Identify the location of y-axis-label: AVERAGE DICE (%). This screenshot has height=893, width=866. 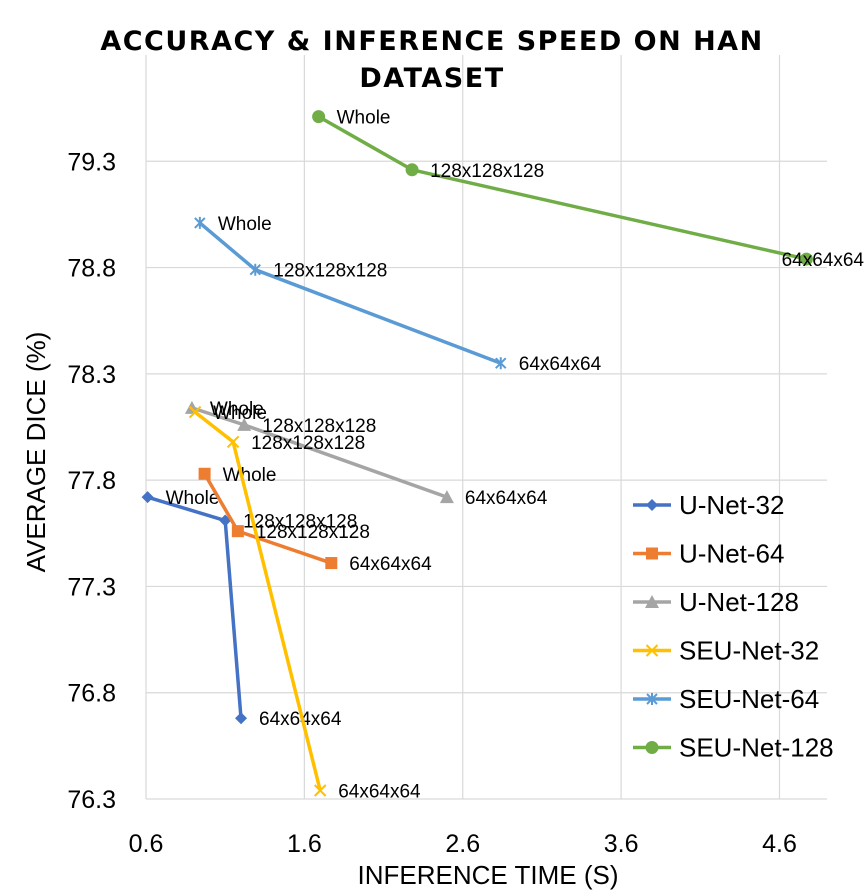
(36, 452).